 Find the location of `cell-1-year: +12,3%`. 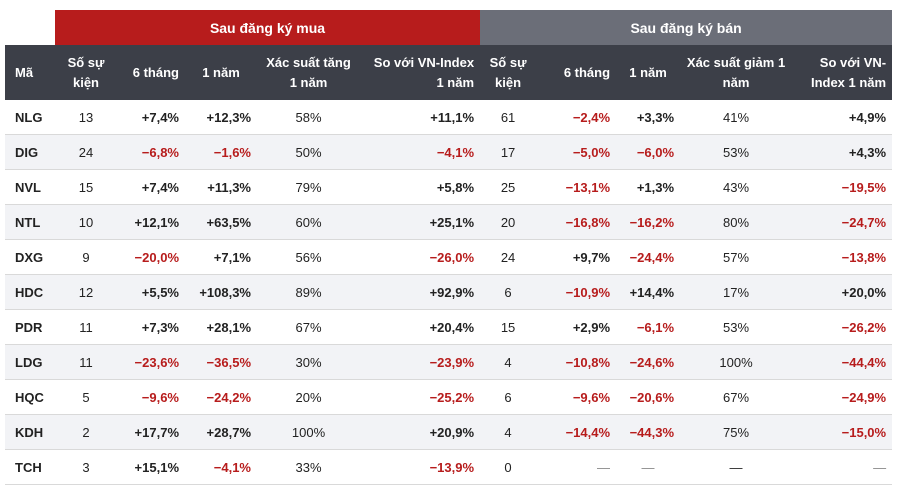

cell-1-year: +12,3% is located at coordinates (221, 117).